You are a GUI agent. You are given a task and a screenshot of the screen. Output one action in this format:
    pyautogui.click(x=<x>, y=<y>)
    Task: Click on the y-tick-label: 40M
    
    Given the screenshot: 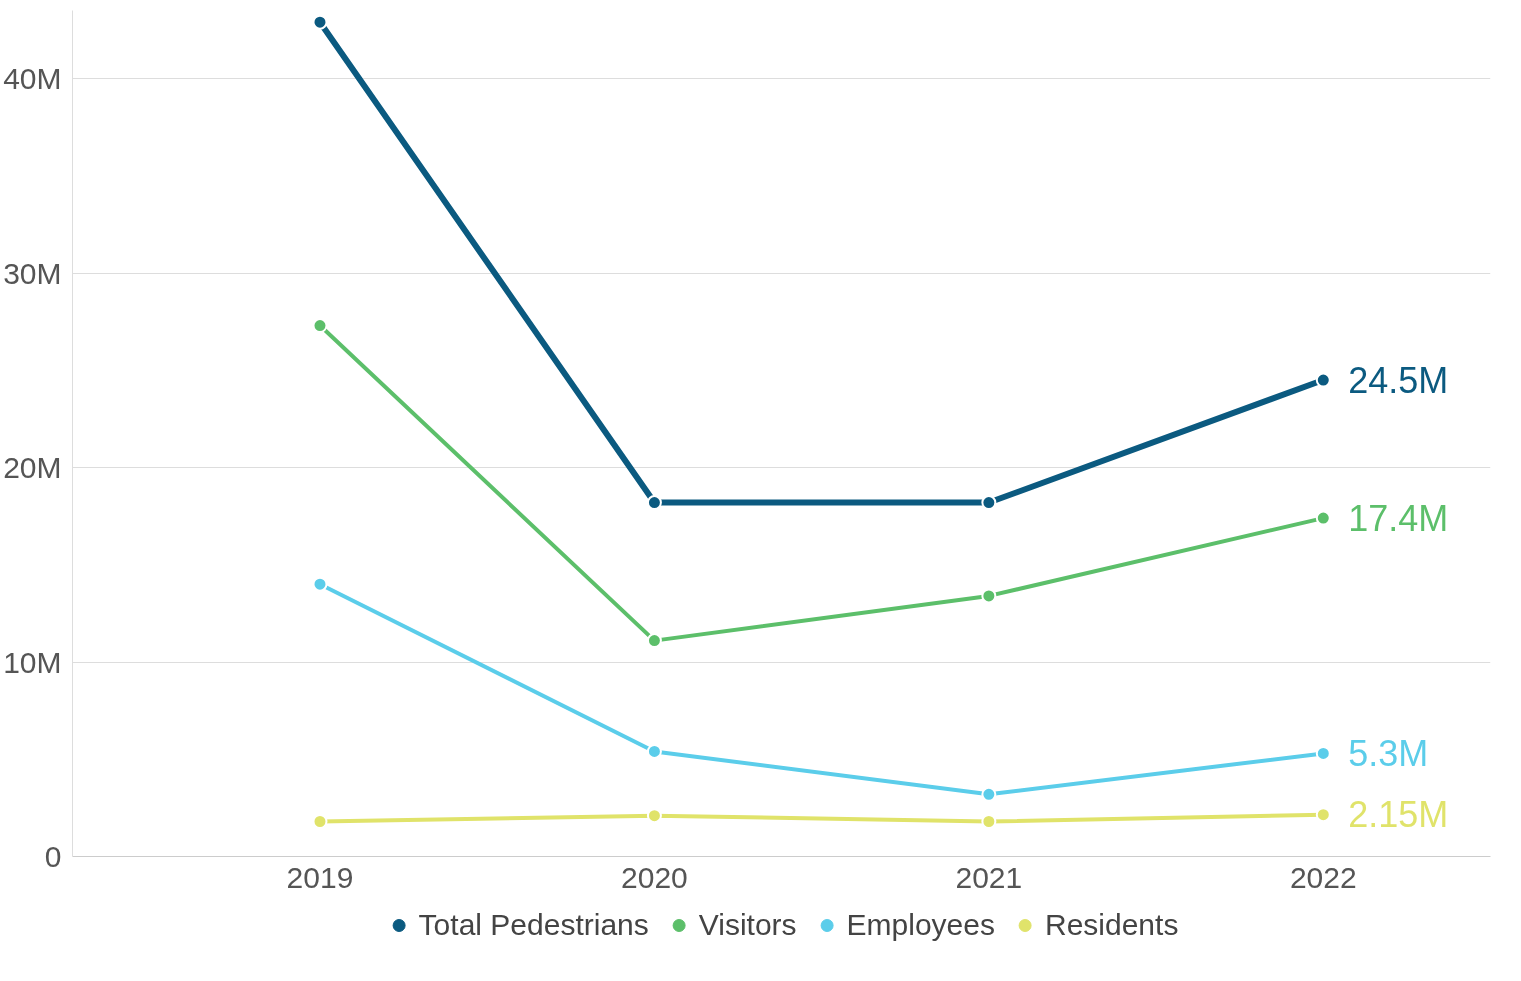 What is the action you would take?
    pyautogui.click(x=32, y=79)
    